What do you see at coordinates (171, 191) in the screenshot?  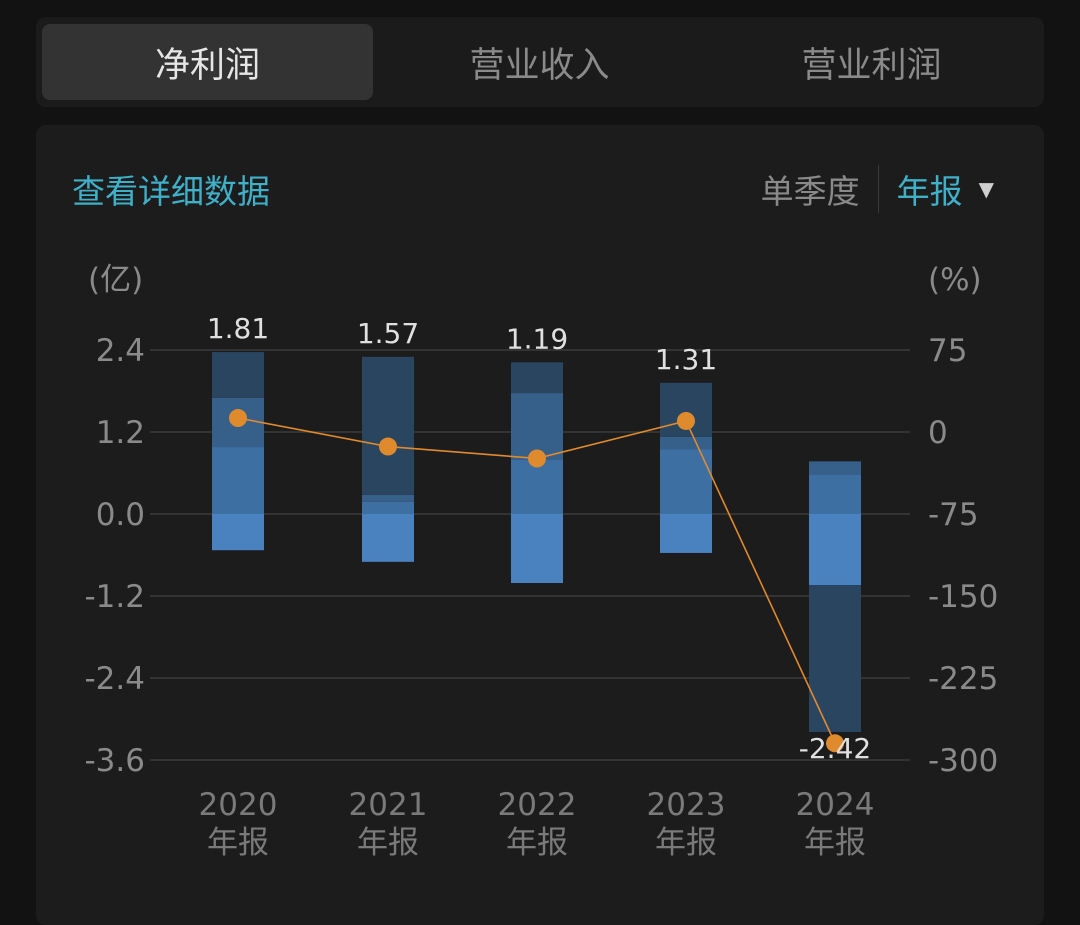 I see `view-details-link: 查看详细数据` at bounding box center [171, 191].